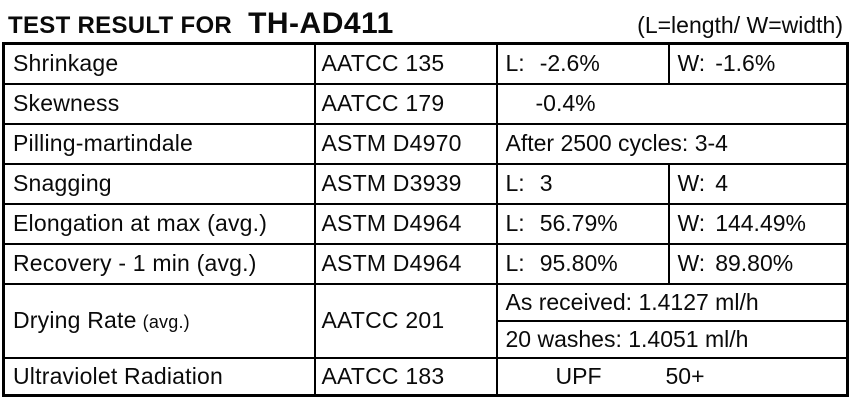 The width and height of the screenshot is (851, 410). I want to click on test-name-cell: Skewness, so click(159, 103).